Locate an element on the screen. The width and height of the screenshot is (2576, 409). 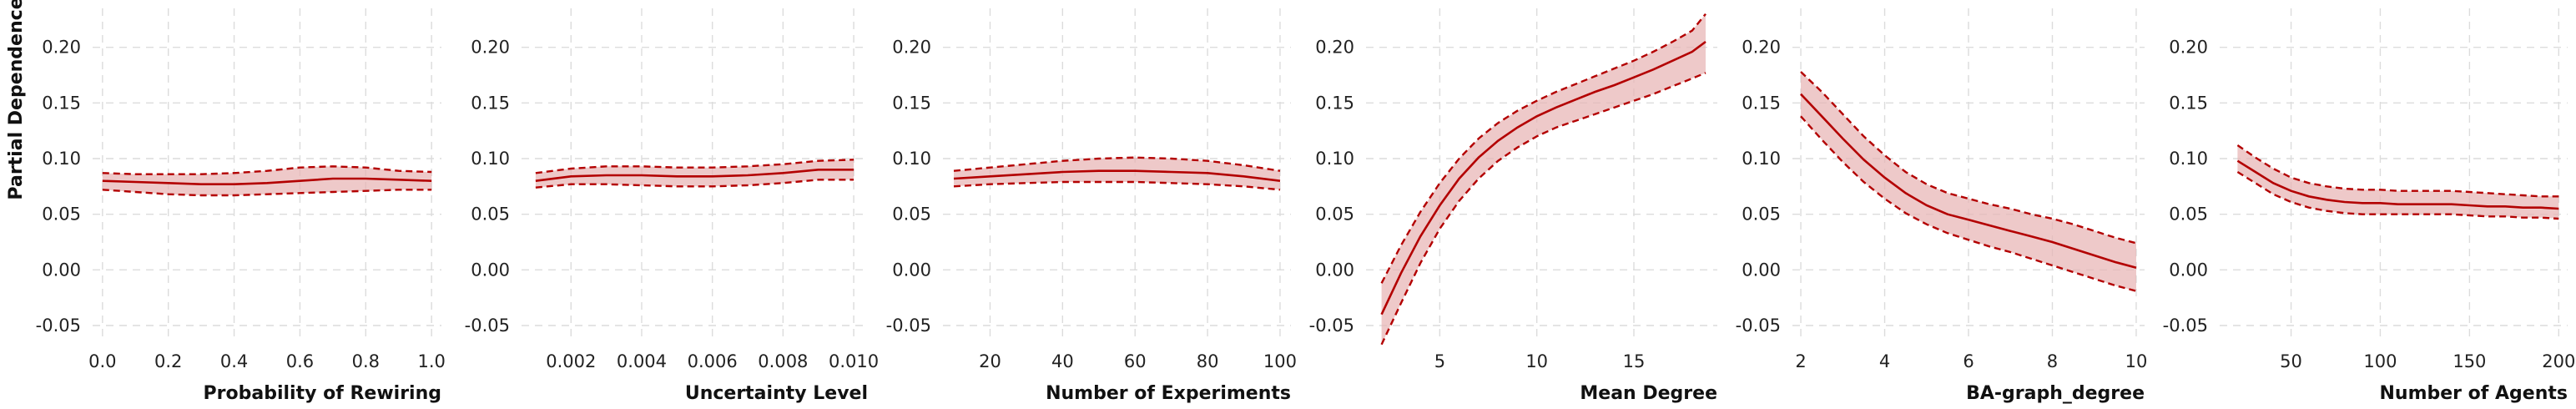
x-tick-label: 0.006 is located at coordinates (713, 361).